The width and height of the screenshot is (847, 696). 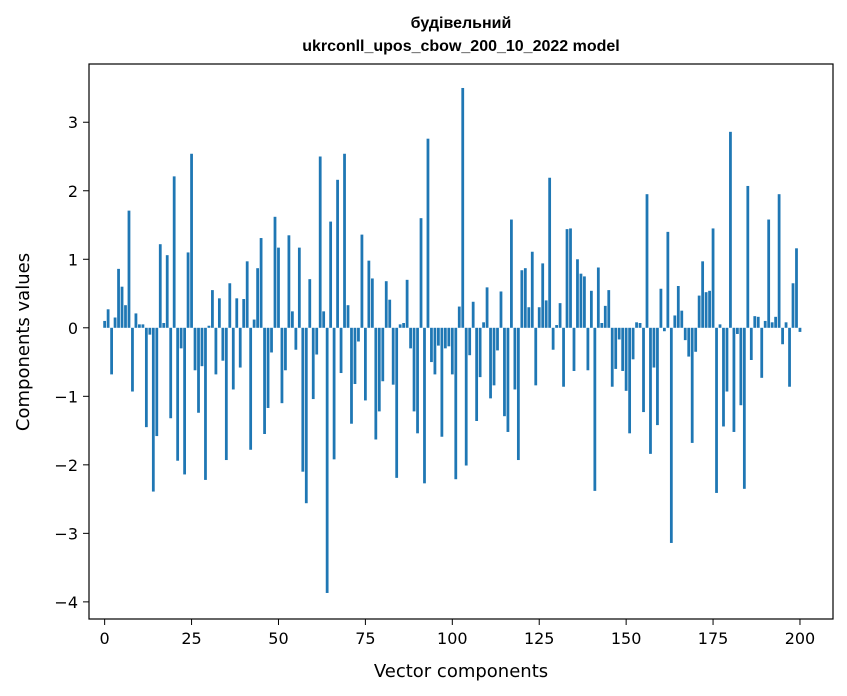 I want to click on y-axis: −4 −3 −2 −1 0 1 2 3, so click(x=71, y=362).